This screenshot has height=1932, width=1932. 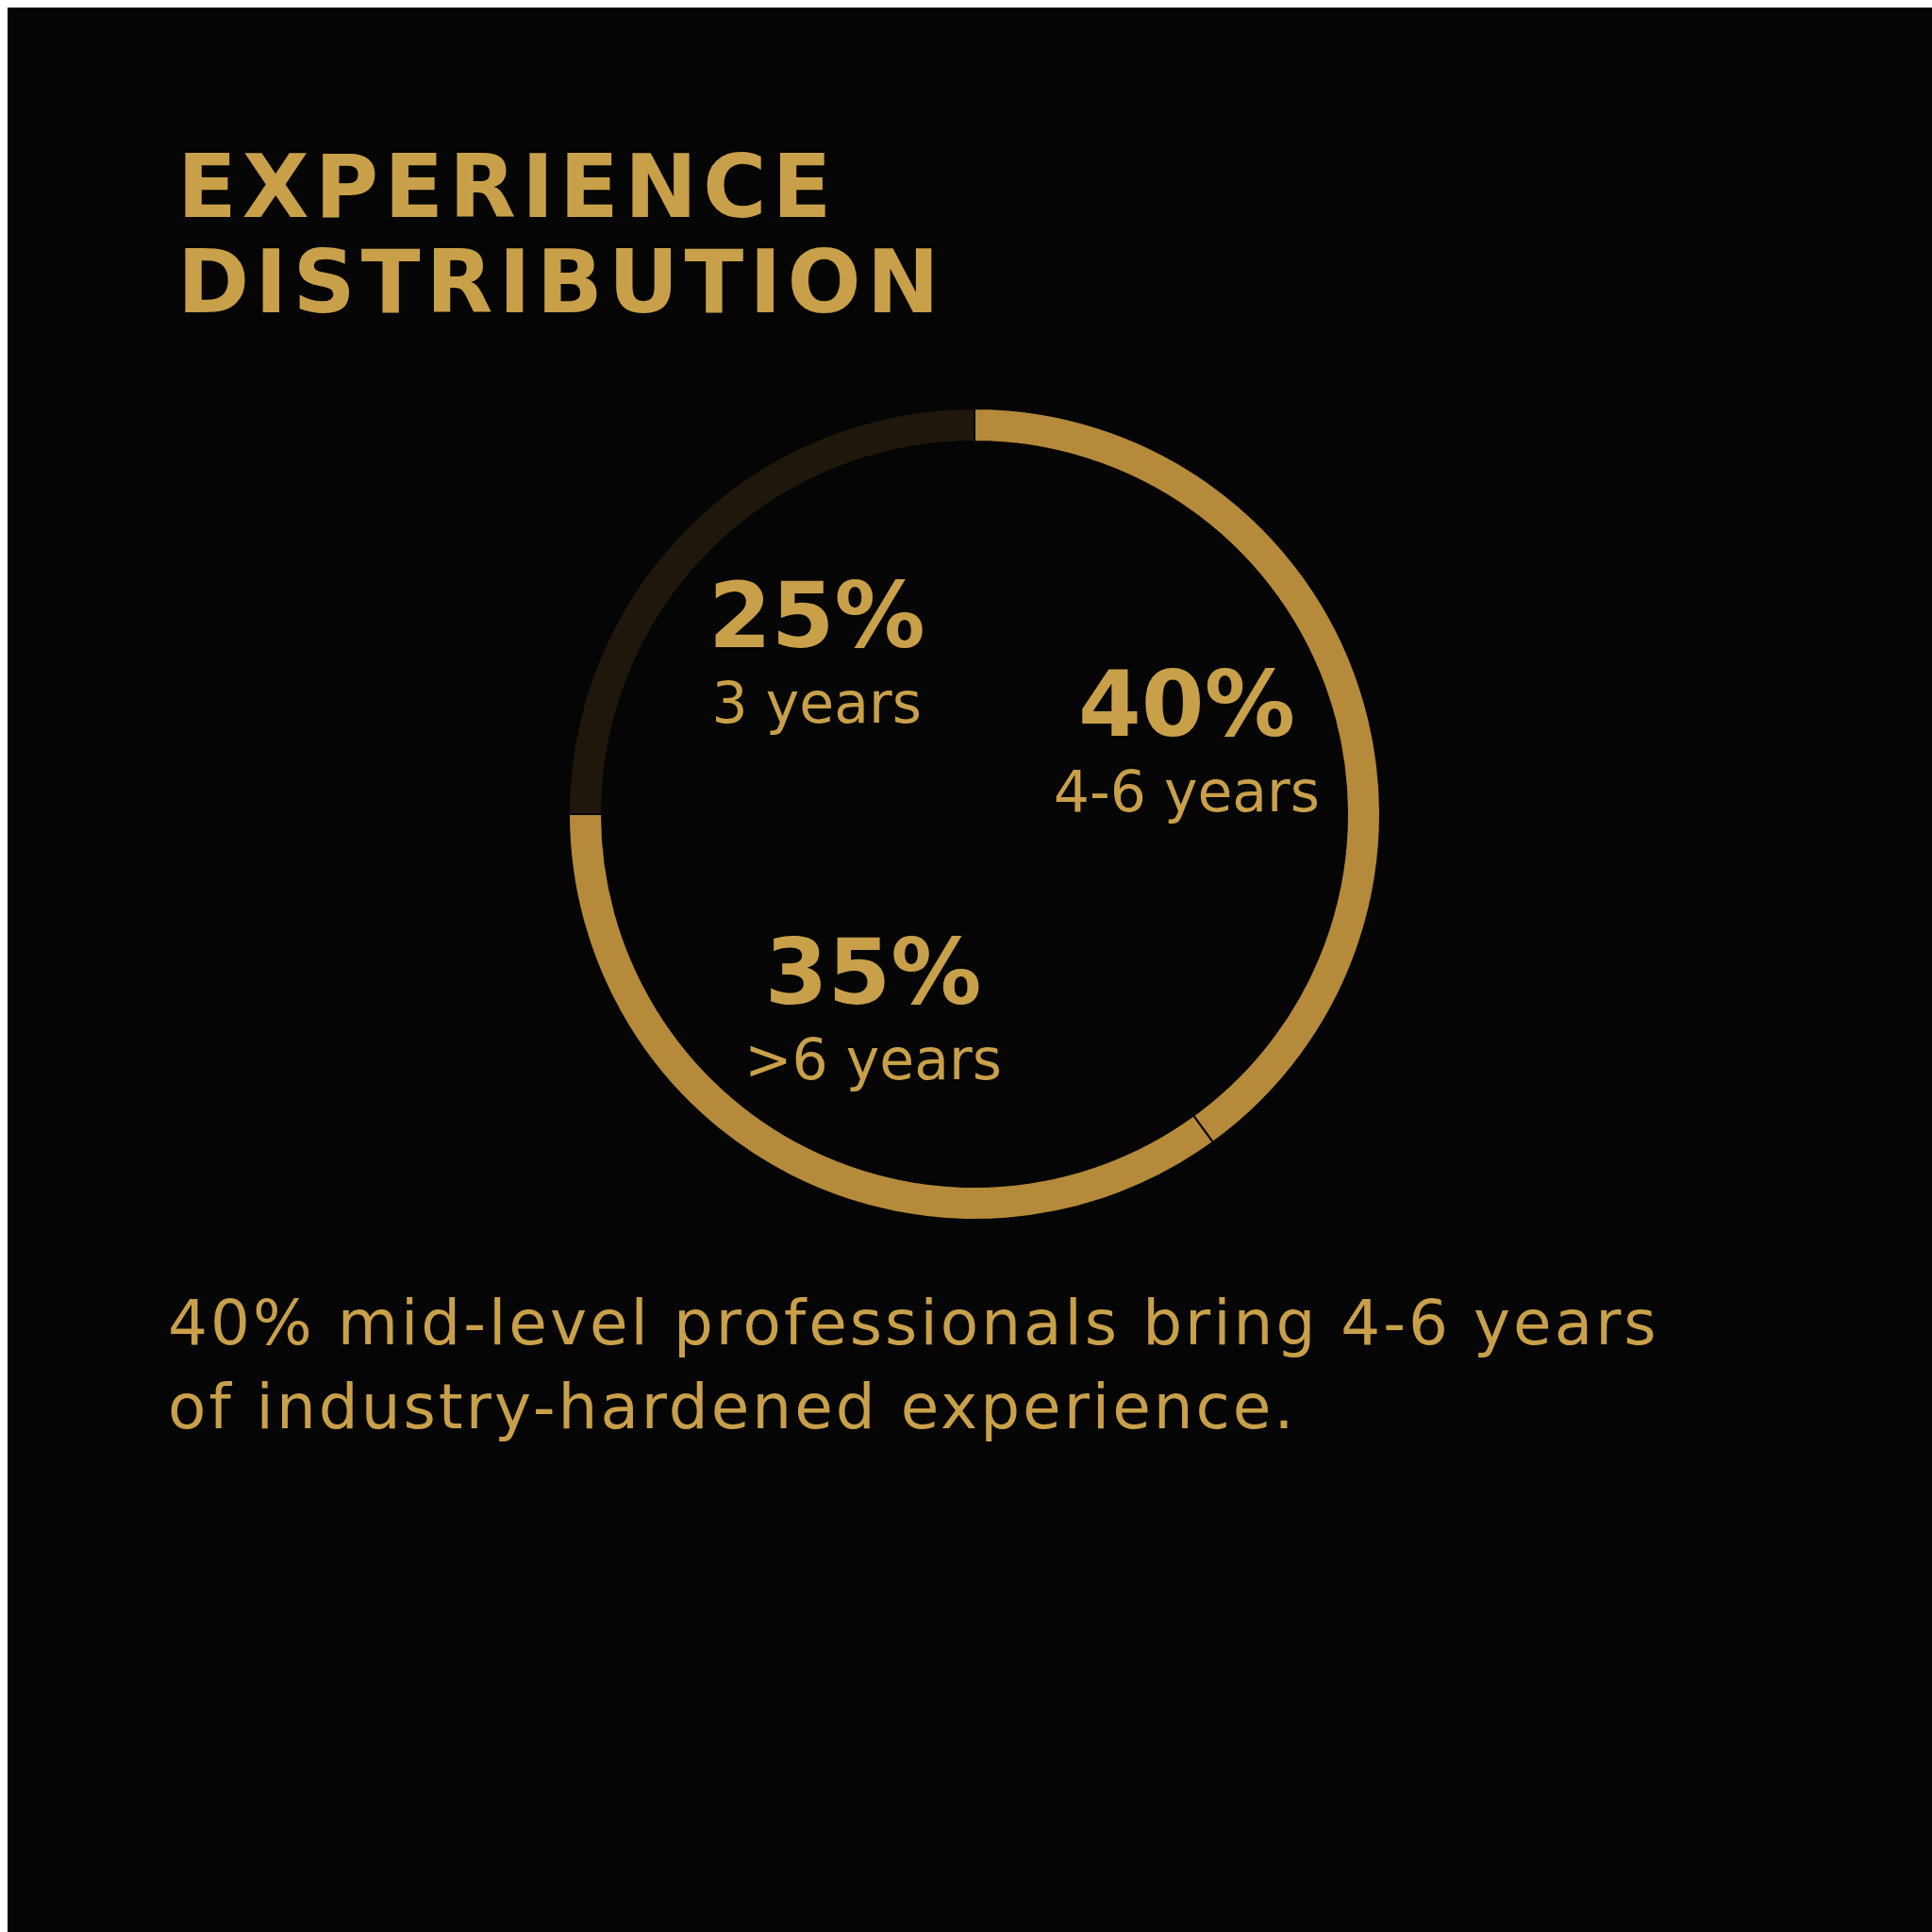 I want to click on slice-label: >6 years, so click(x=873, y=1059).